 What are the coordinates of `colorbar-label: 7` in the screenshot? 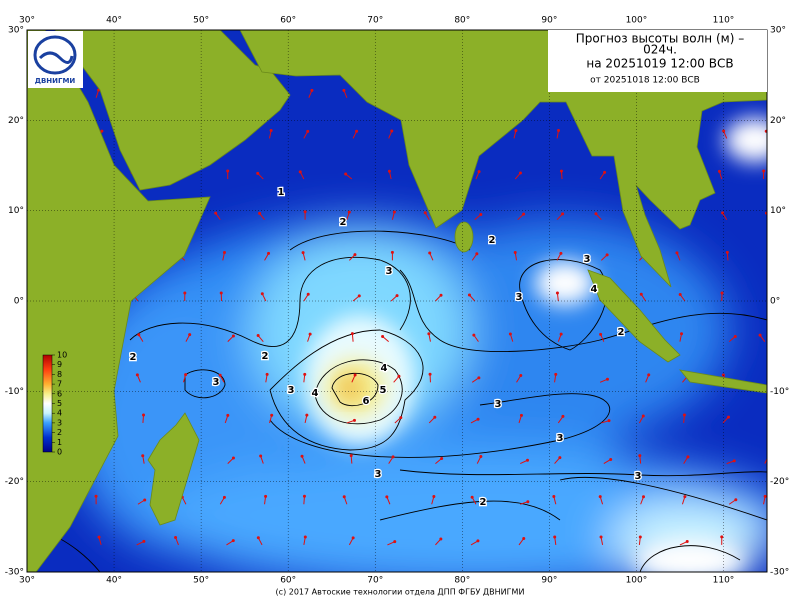 It's located at (59, 384).